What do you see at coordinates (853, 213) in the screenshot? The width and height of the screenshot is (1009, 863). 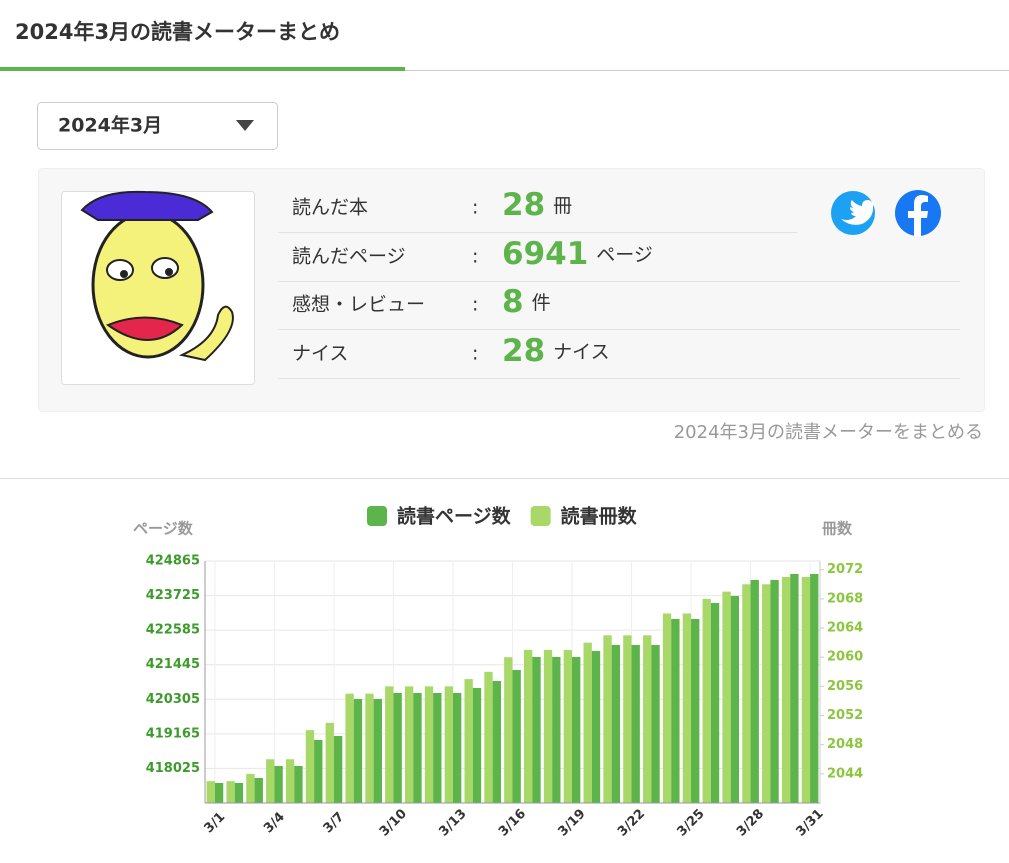 I see `twitter-button` at bounding box center [853, 213].